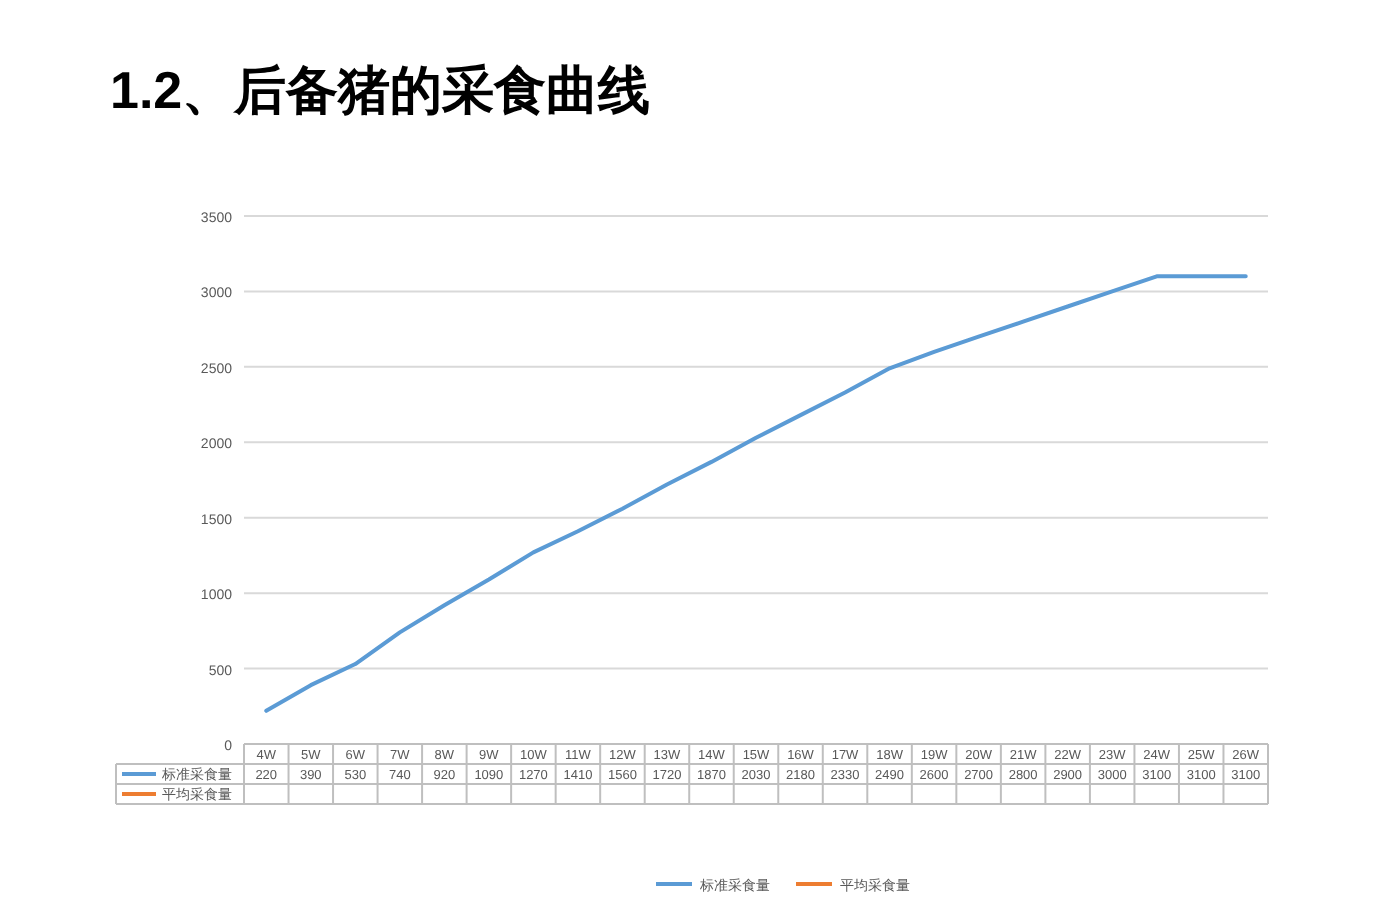 The width and height of the screenshot is (1400, 916). Describe the element at coordinates (380, 90) in the screenshot. I see `chart-title: 1.2、后备猪的采食曲线` at that location.